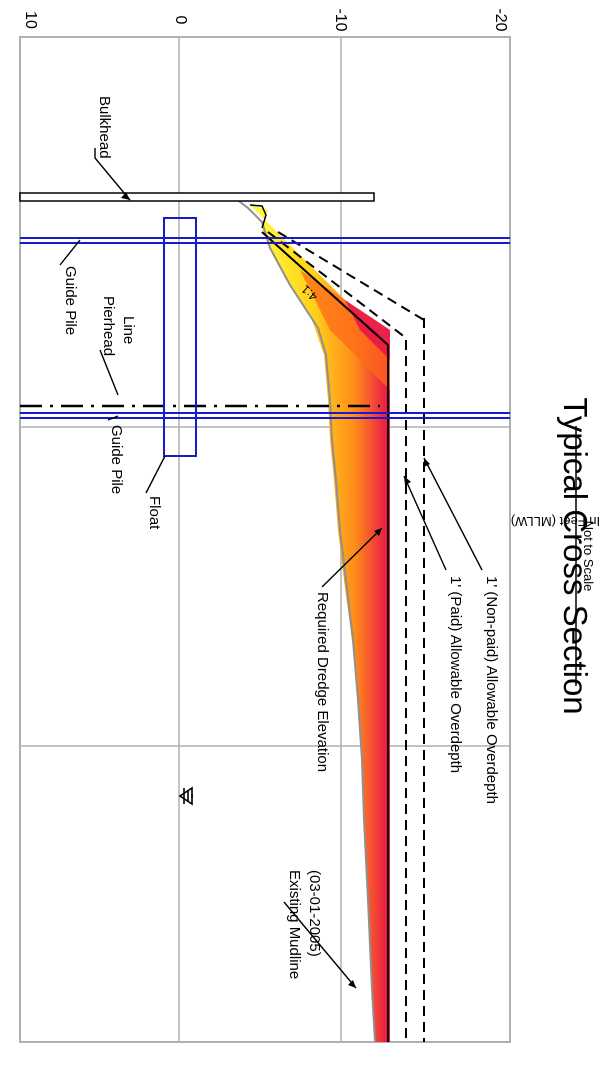  I want to click on bulkhead-toe, so click(258, 216).